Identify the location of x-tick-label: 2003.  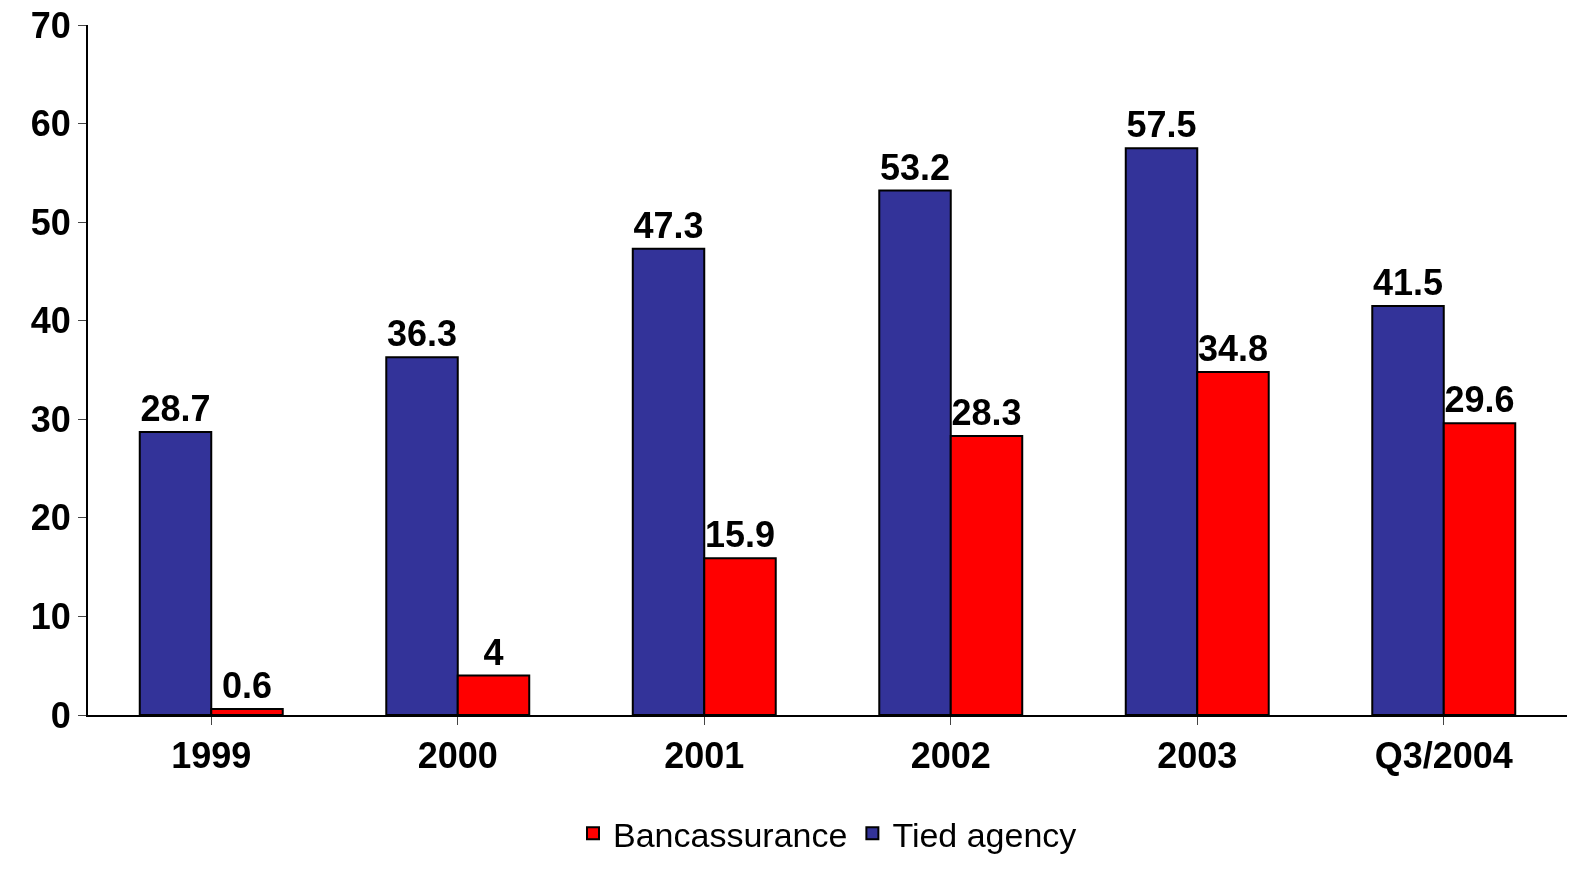
(1197, 756).